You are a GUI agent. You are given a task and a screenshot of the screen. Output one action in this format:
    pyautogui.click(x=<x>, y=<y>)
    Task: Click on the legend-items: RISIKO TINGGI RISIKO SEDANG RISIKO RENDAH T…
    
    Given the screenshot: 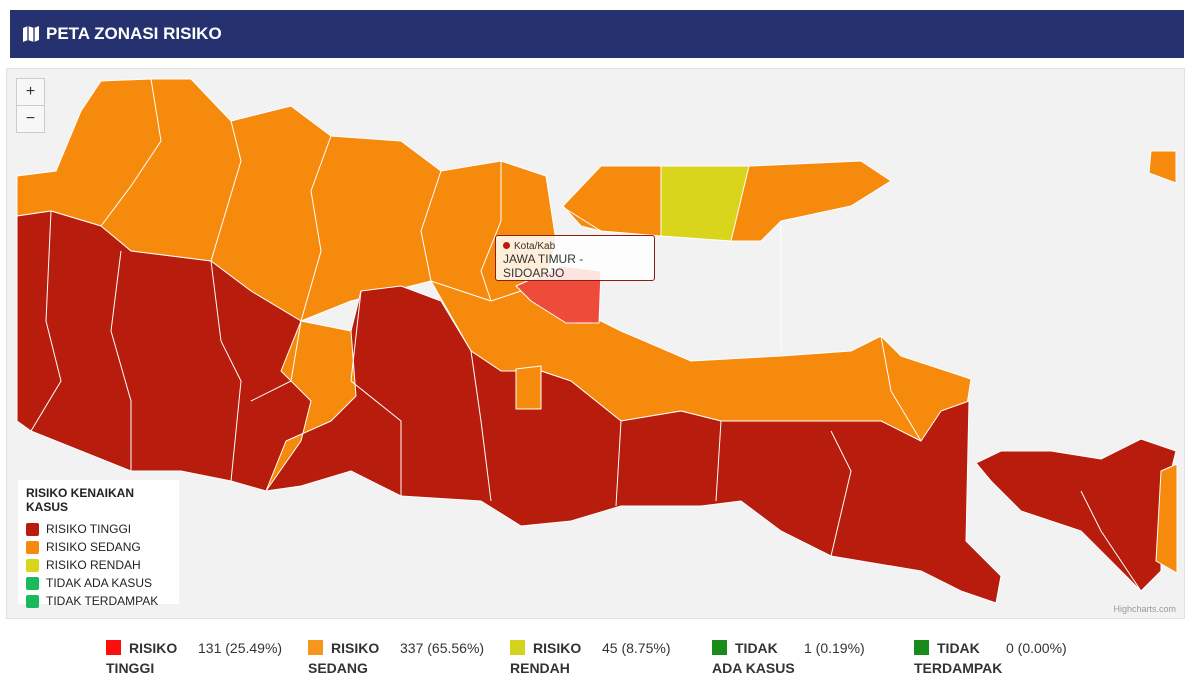 What is the action you would take?
    pyautogui.click(x=98, y=565)
    